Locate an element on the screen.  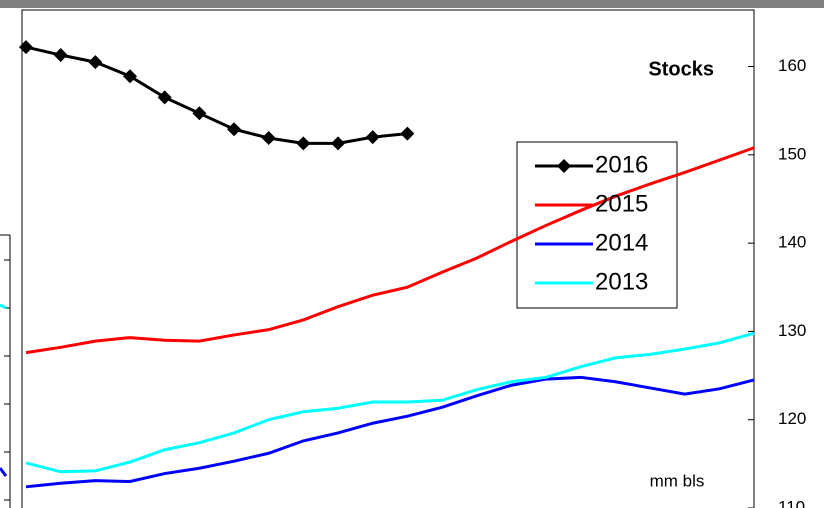
y-tick-label: 120 is located at coordinates (792, 418).